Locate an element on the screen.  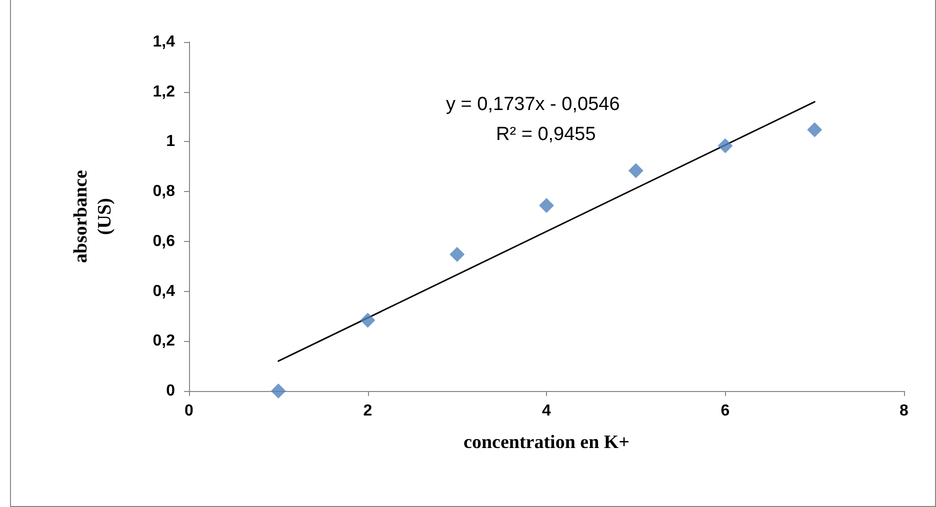
y-tick-label: 0,2 is located at coordinates (164, 341).